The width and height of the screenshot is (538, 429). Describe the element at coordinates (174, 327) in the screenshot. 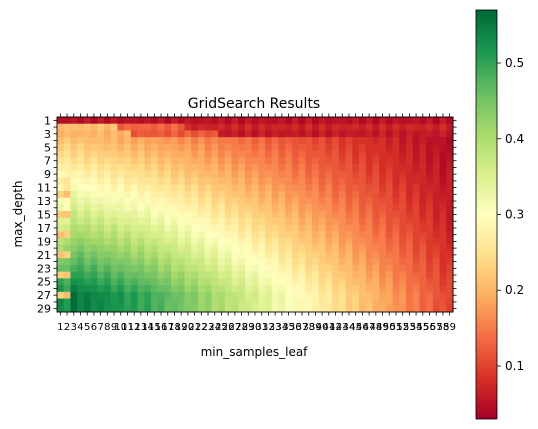

I see `x-tick-label: 18` at that location.